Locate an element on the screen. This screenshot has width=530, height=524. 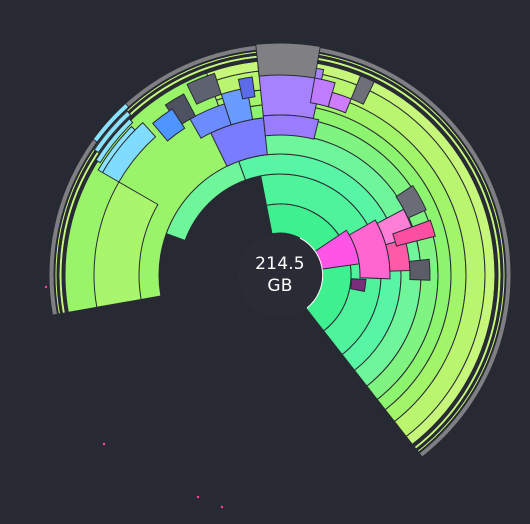
blue-sliver is located at coordinates (246, 88).